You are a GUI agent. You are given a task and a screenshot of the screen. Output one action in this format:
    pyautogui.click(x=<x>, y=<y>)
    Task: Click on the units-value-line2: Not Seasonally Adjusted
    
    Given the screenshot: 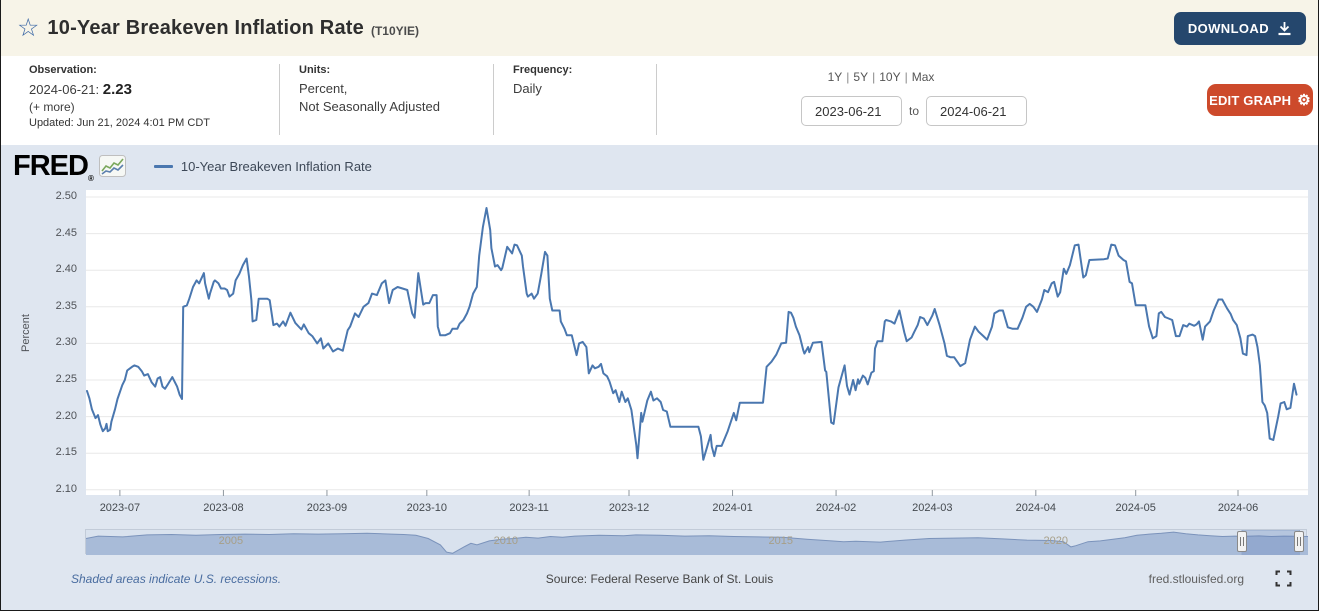 What is the action you would take?
    pyautogui.click(x=369, y=106)
    